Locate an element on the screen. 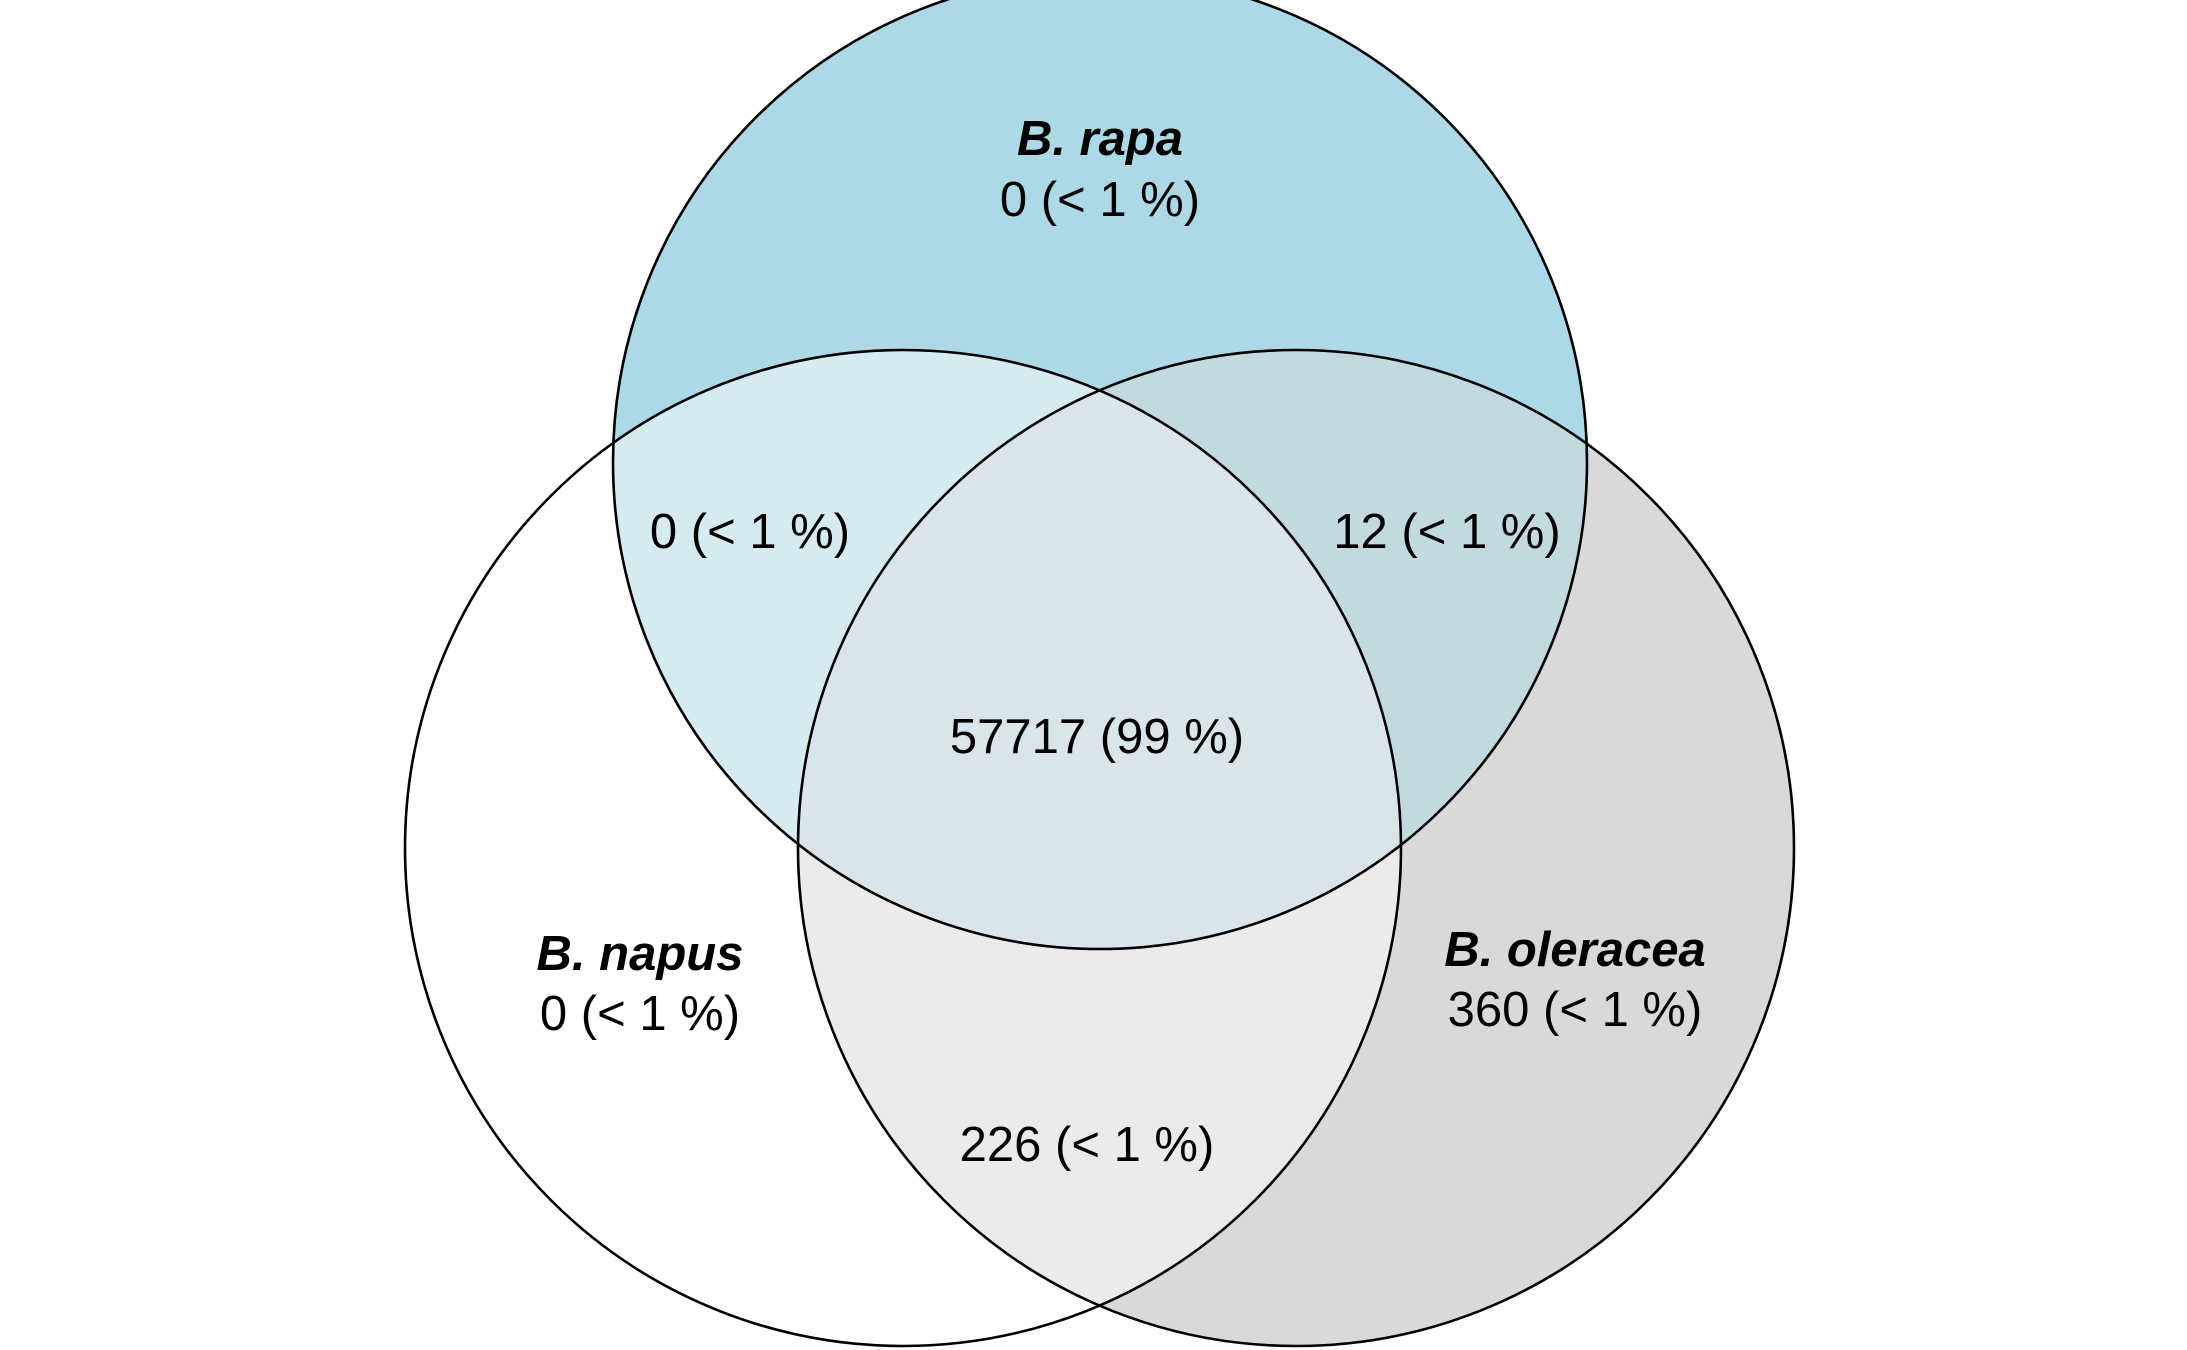 The image size is (2187, 1350). set-label-rapa: B. rapa is located at coordinates (1100, 139).